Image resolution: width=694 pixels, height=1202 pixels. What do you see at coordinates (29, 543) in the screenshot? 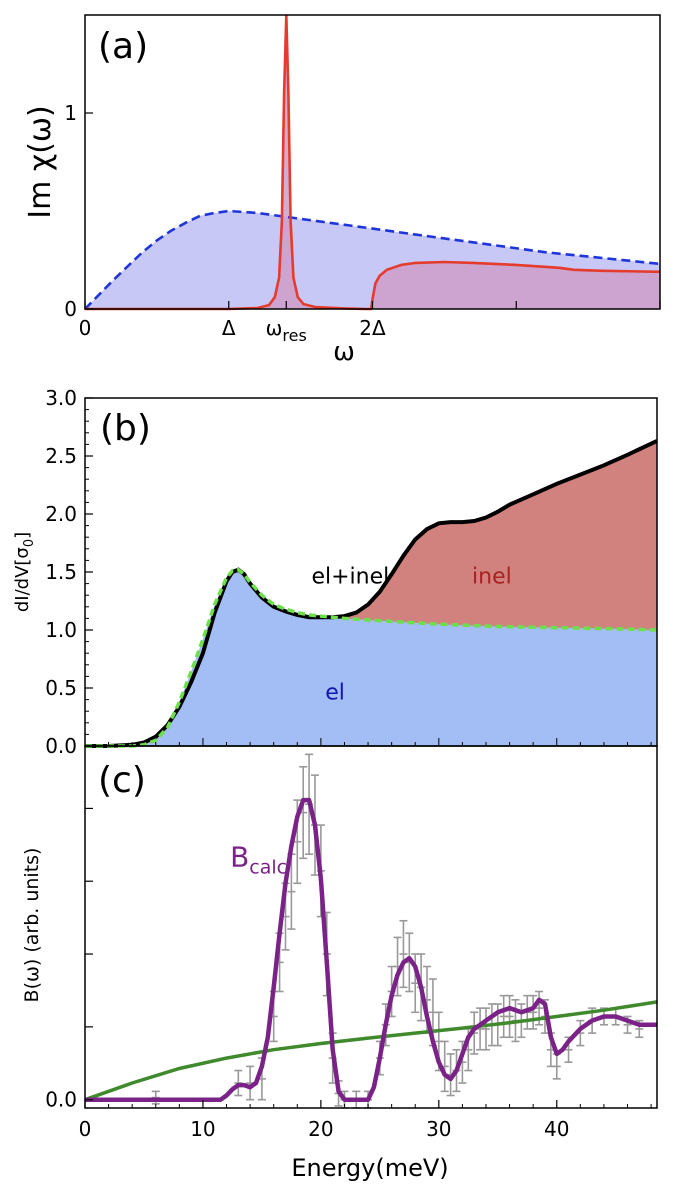
I see `panel-b-ylabel-sub: 0` at bounding box center [29, 543].